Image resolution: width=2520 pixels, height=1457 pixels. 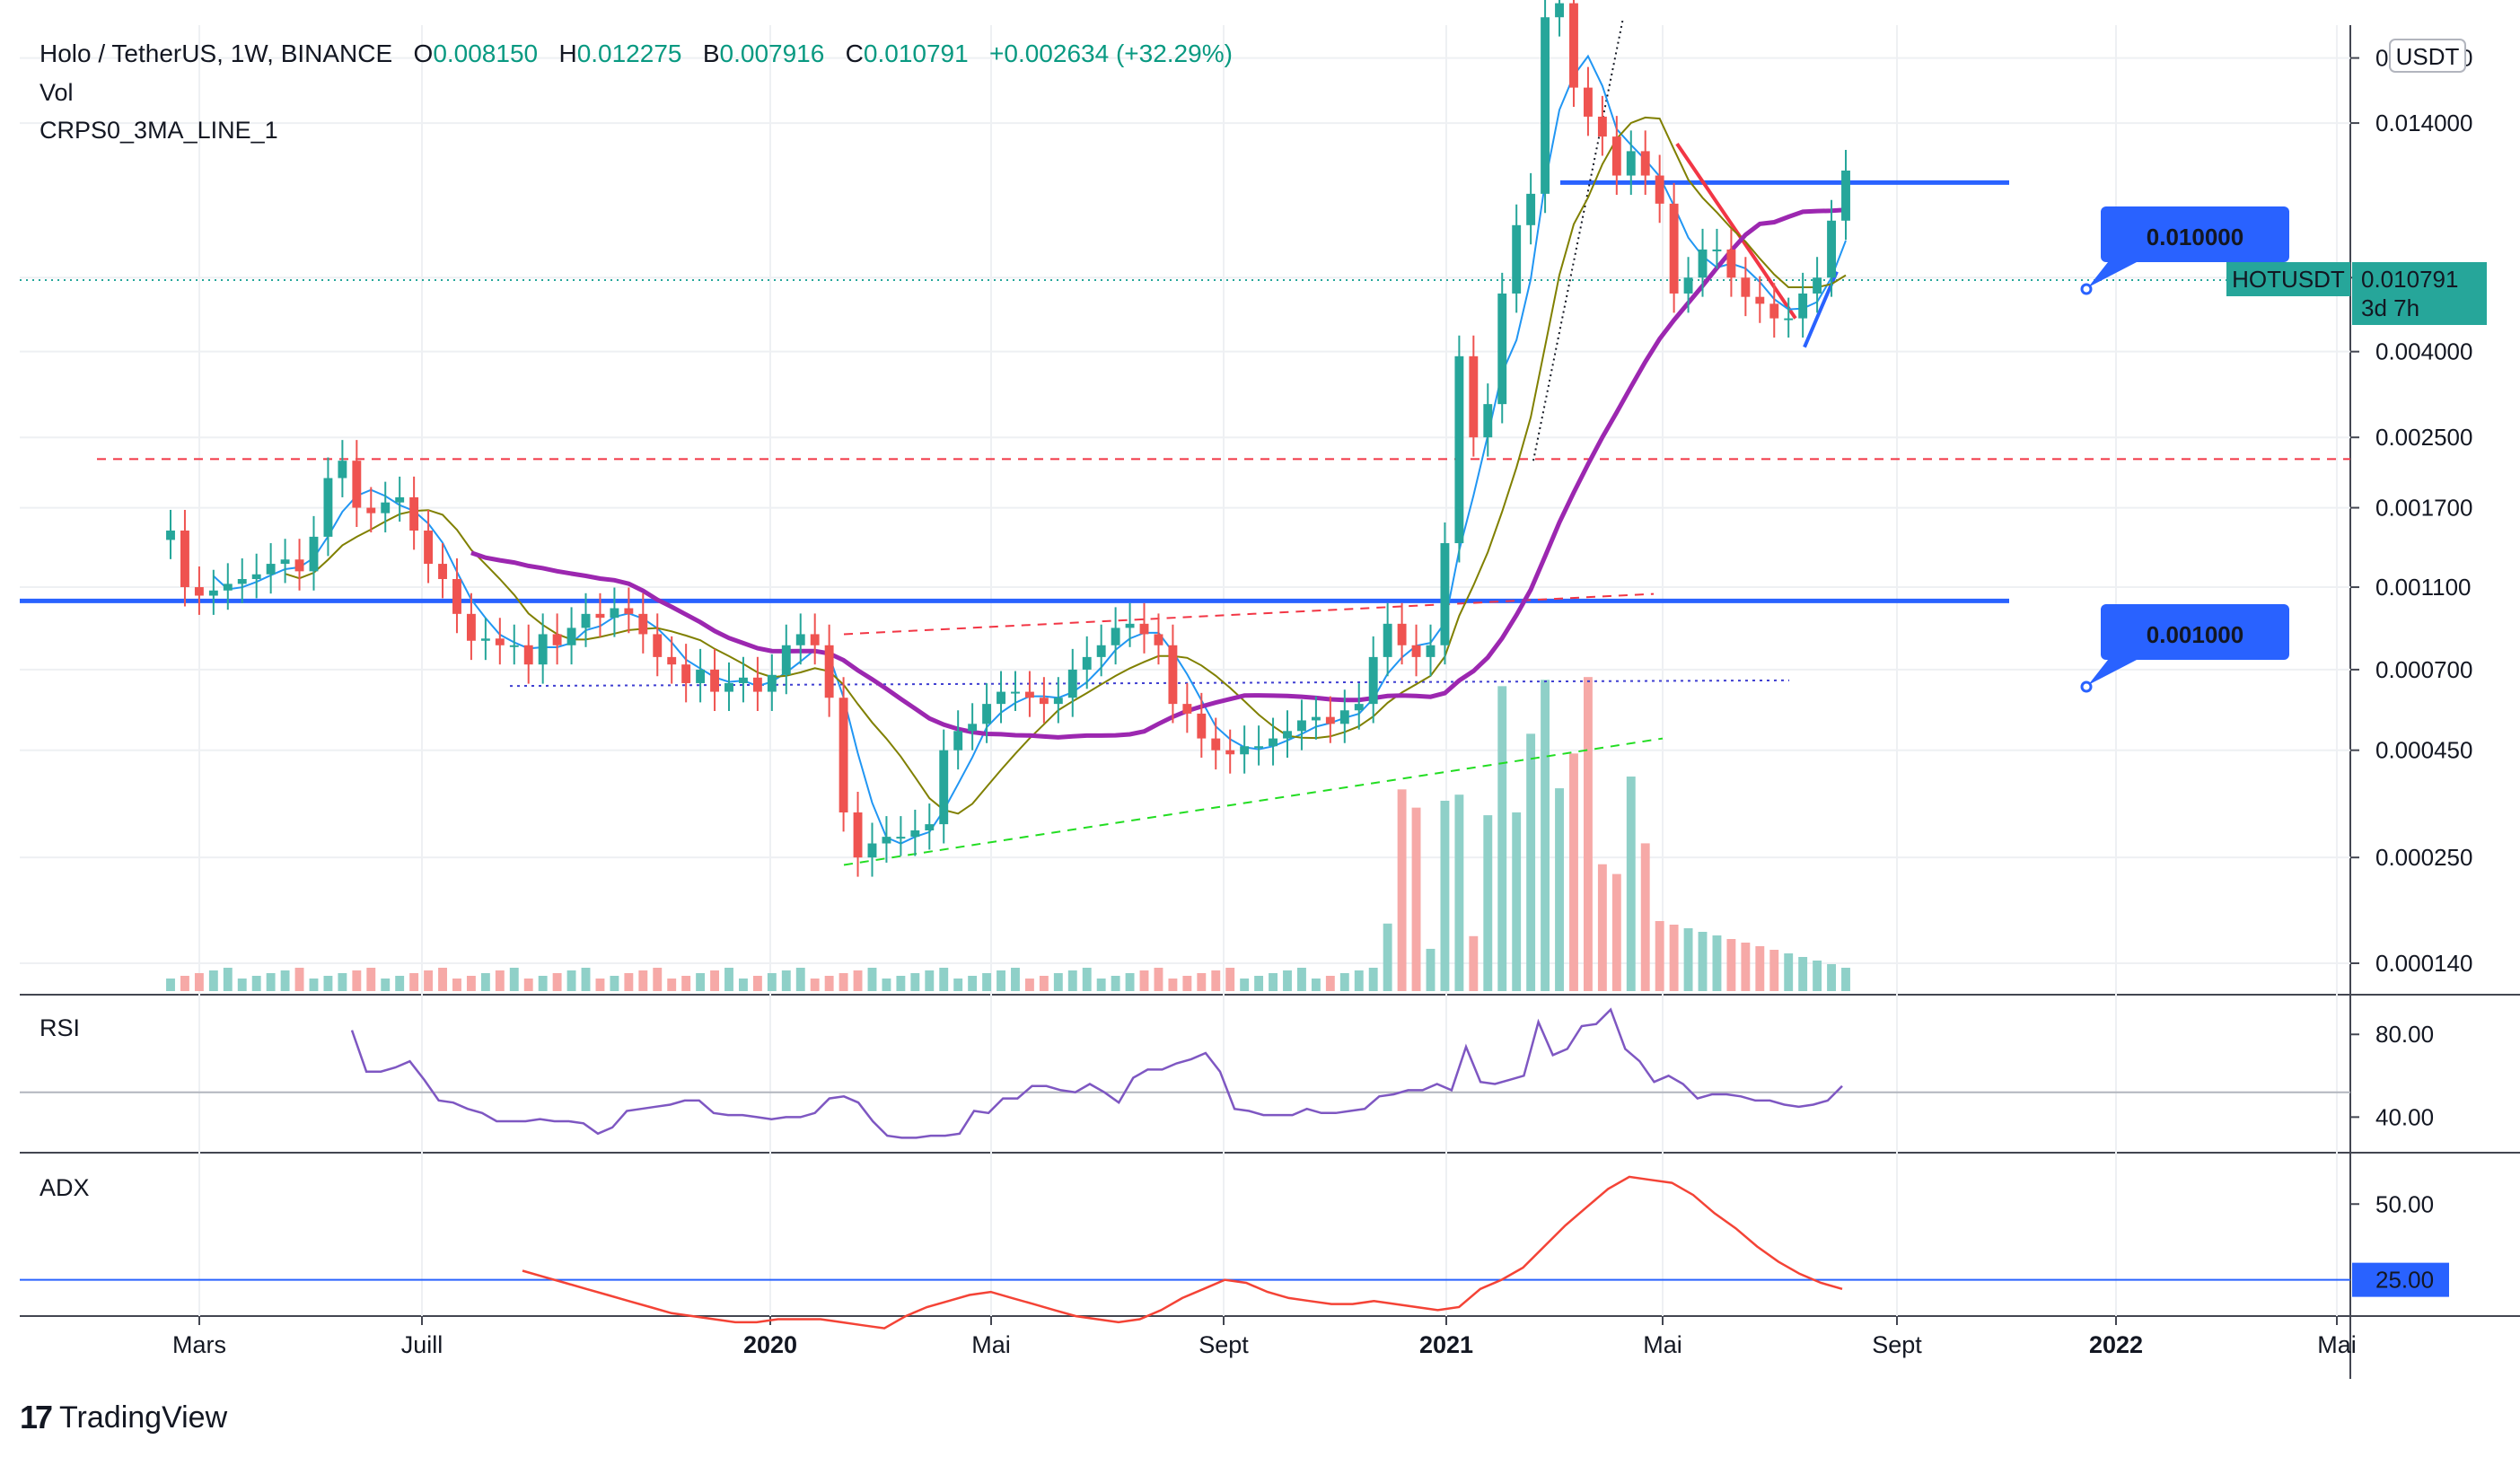 I want to click on indicator-legend: CRPS0_3MA_LINE_1, so click(x=159, y=130).